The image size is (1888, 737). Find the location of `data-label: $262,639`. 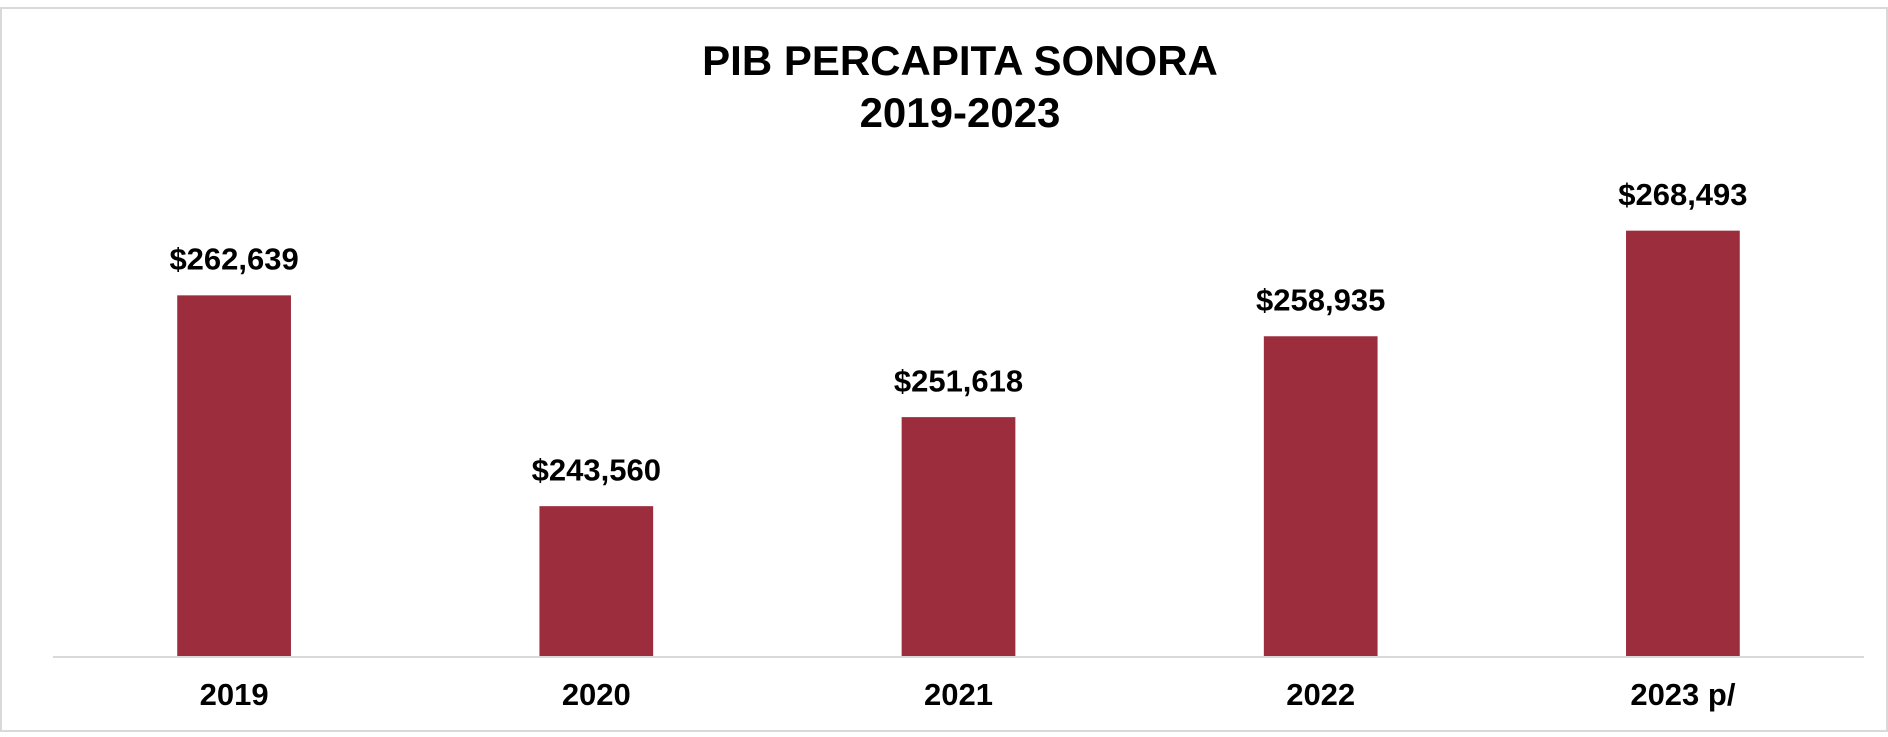

data-label: $262,639 is located at coordinates (233, 259).